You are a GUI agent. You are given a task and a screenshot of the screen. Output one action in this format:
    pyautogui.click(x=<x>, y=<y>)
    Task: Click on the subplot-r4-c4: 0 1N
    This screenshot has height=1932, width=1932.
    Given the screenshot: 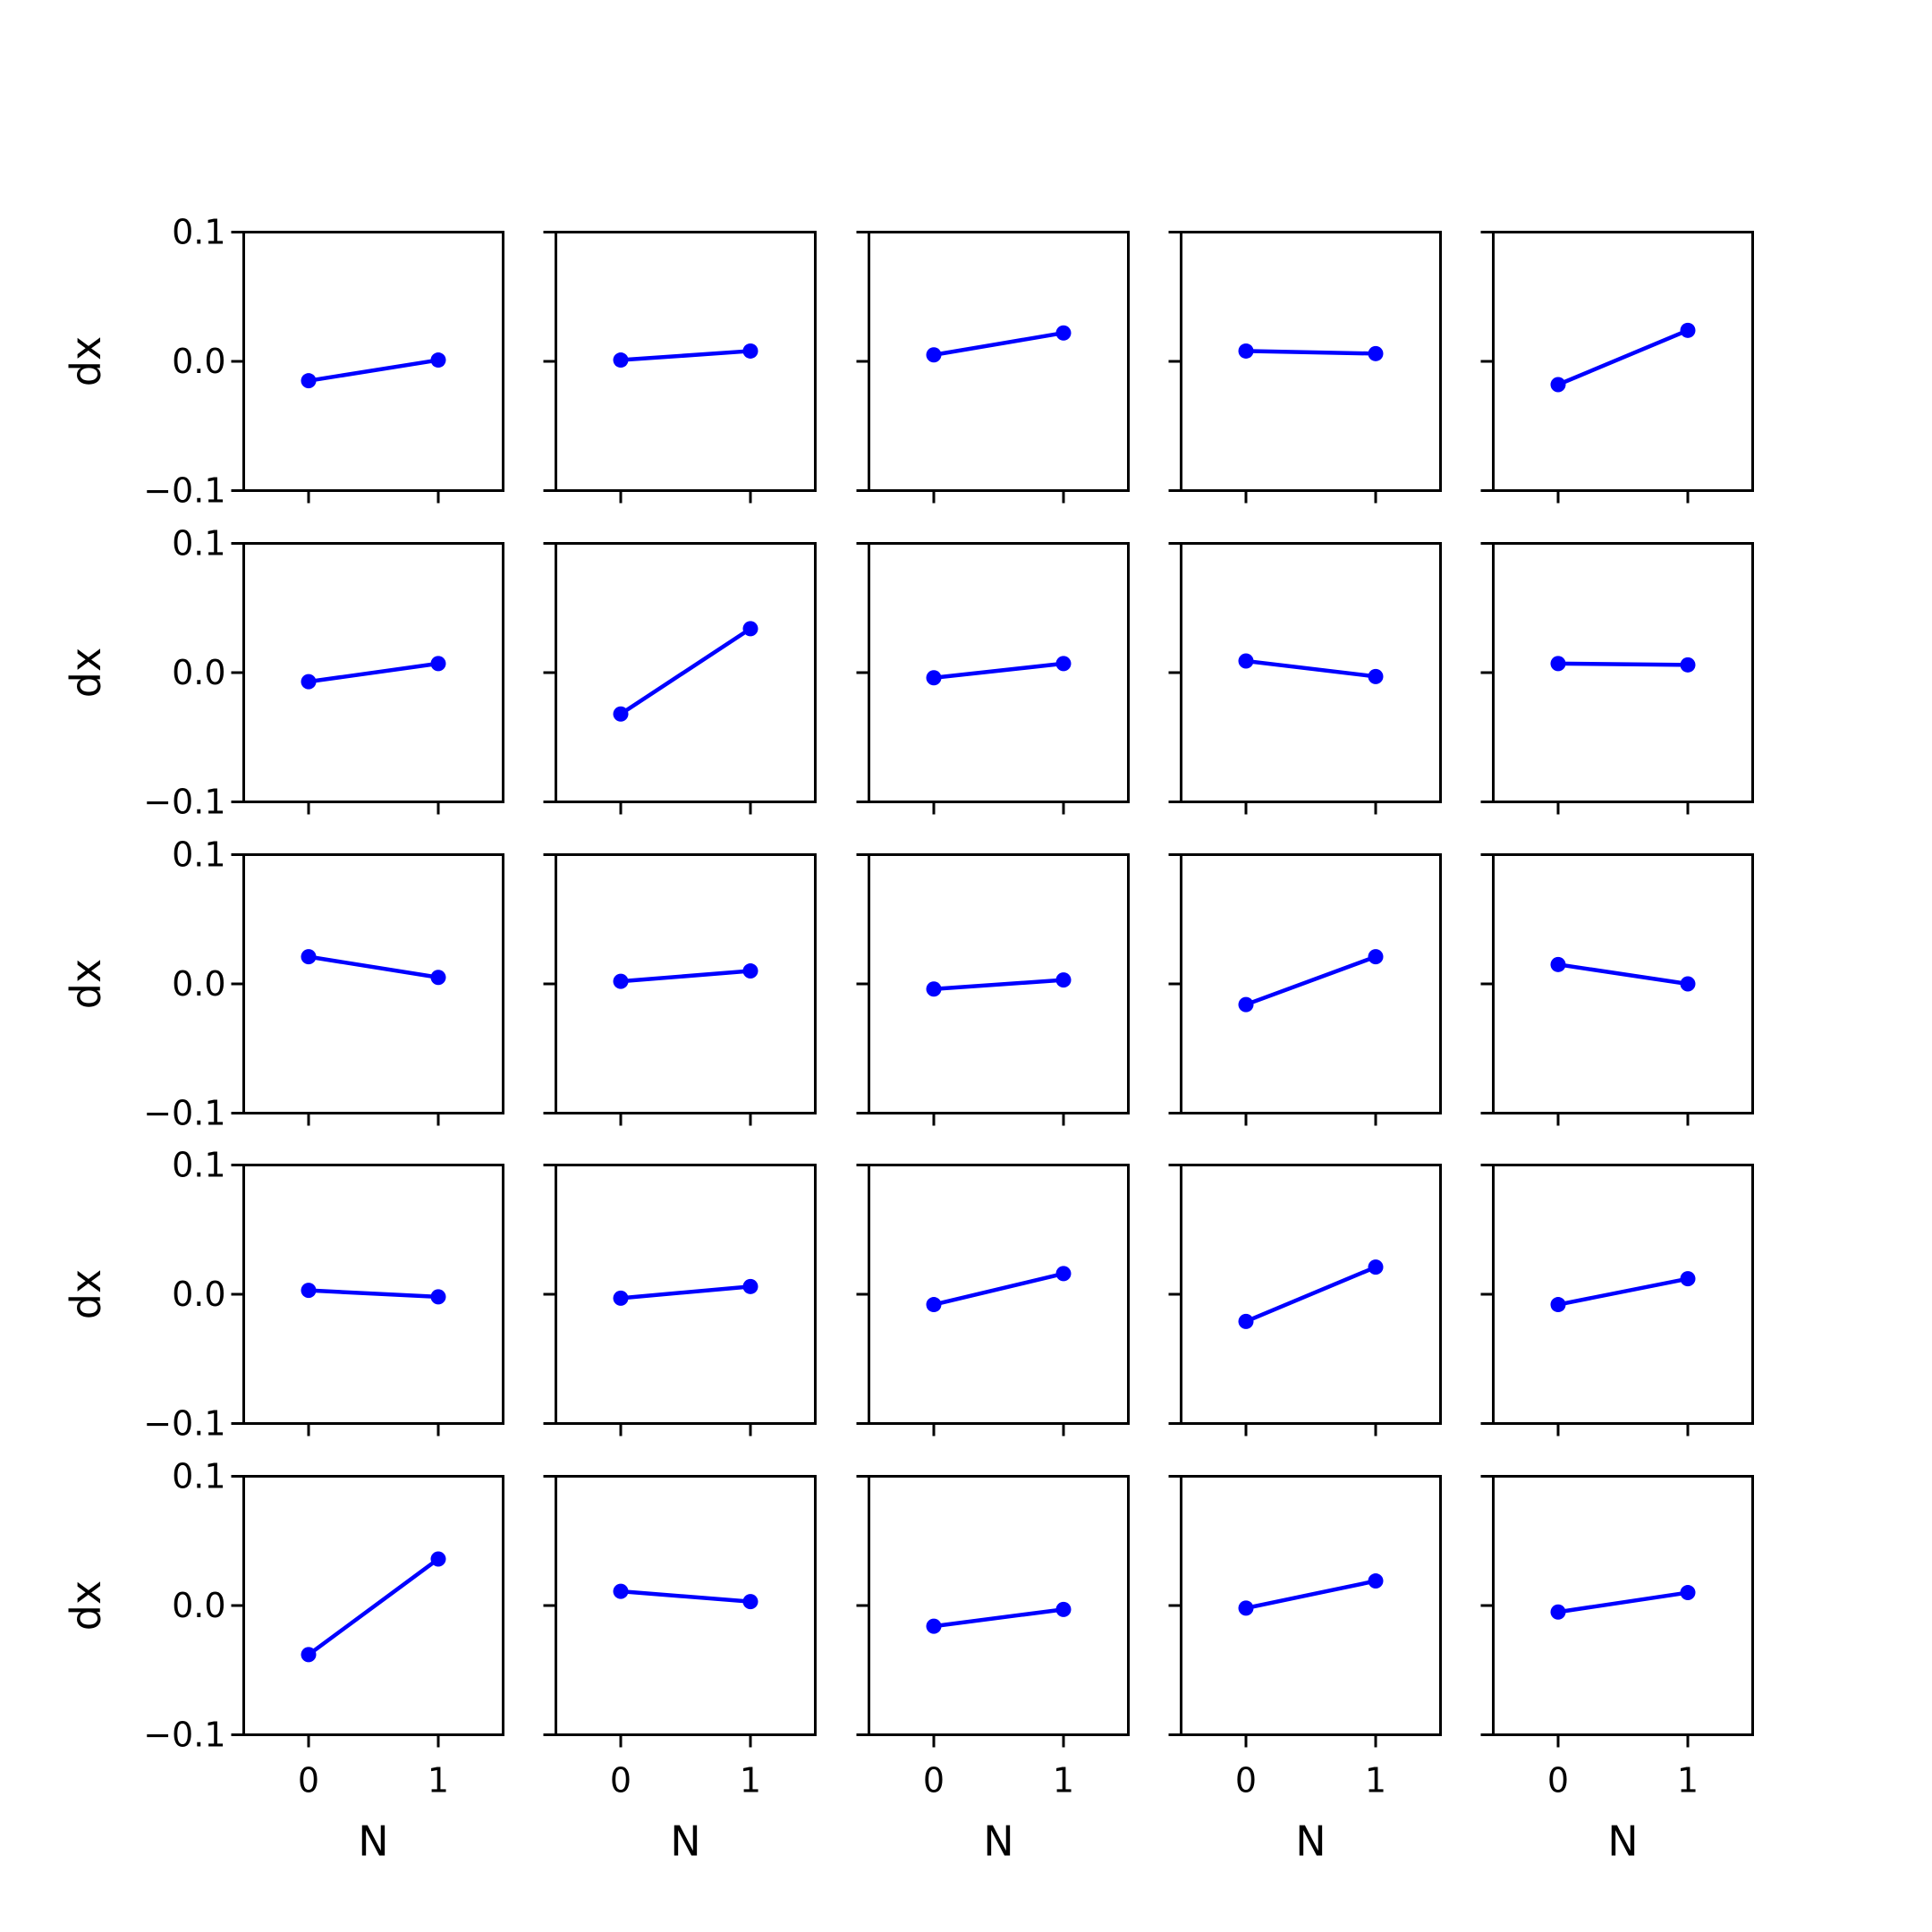 What is the action you would take?
    pyautogui.click(x=1617, y=1670)
    